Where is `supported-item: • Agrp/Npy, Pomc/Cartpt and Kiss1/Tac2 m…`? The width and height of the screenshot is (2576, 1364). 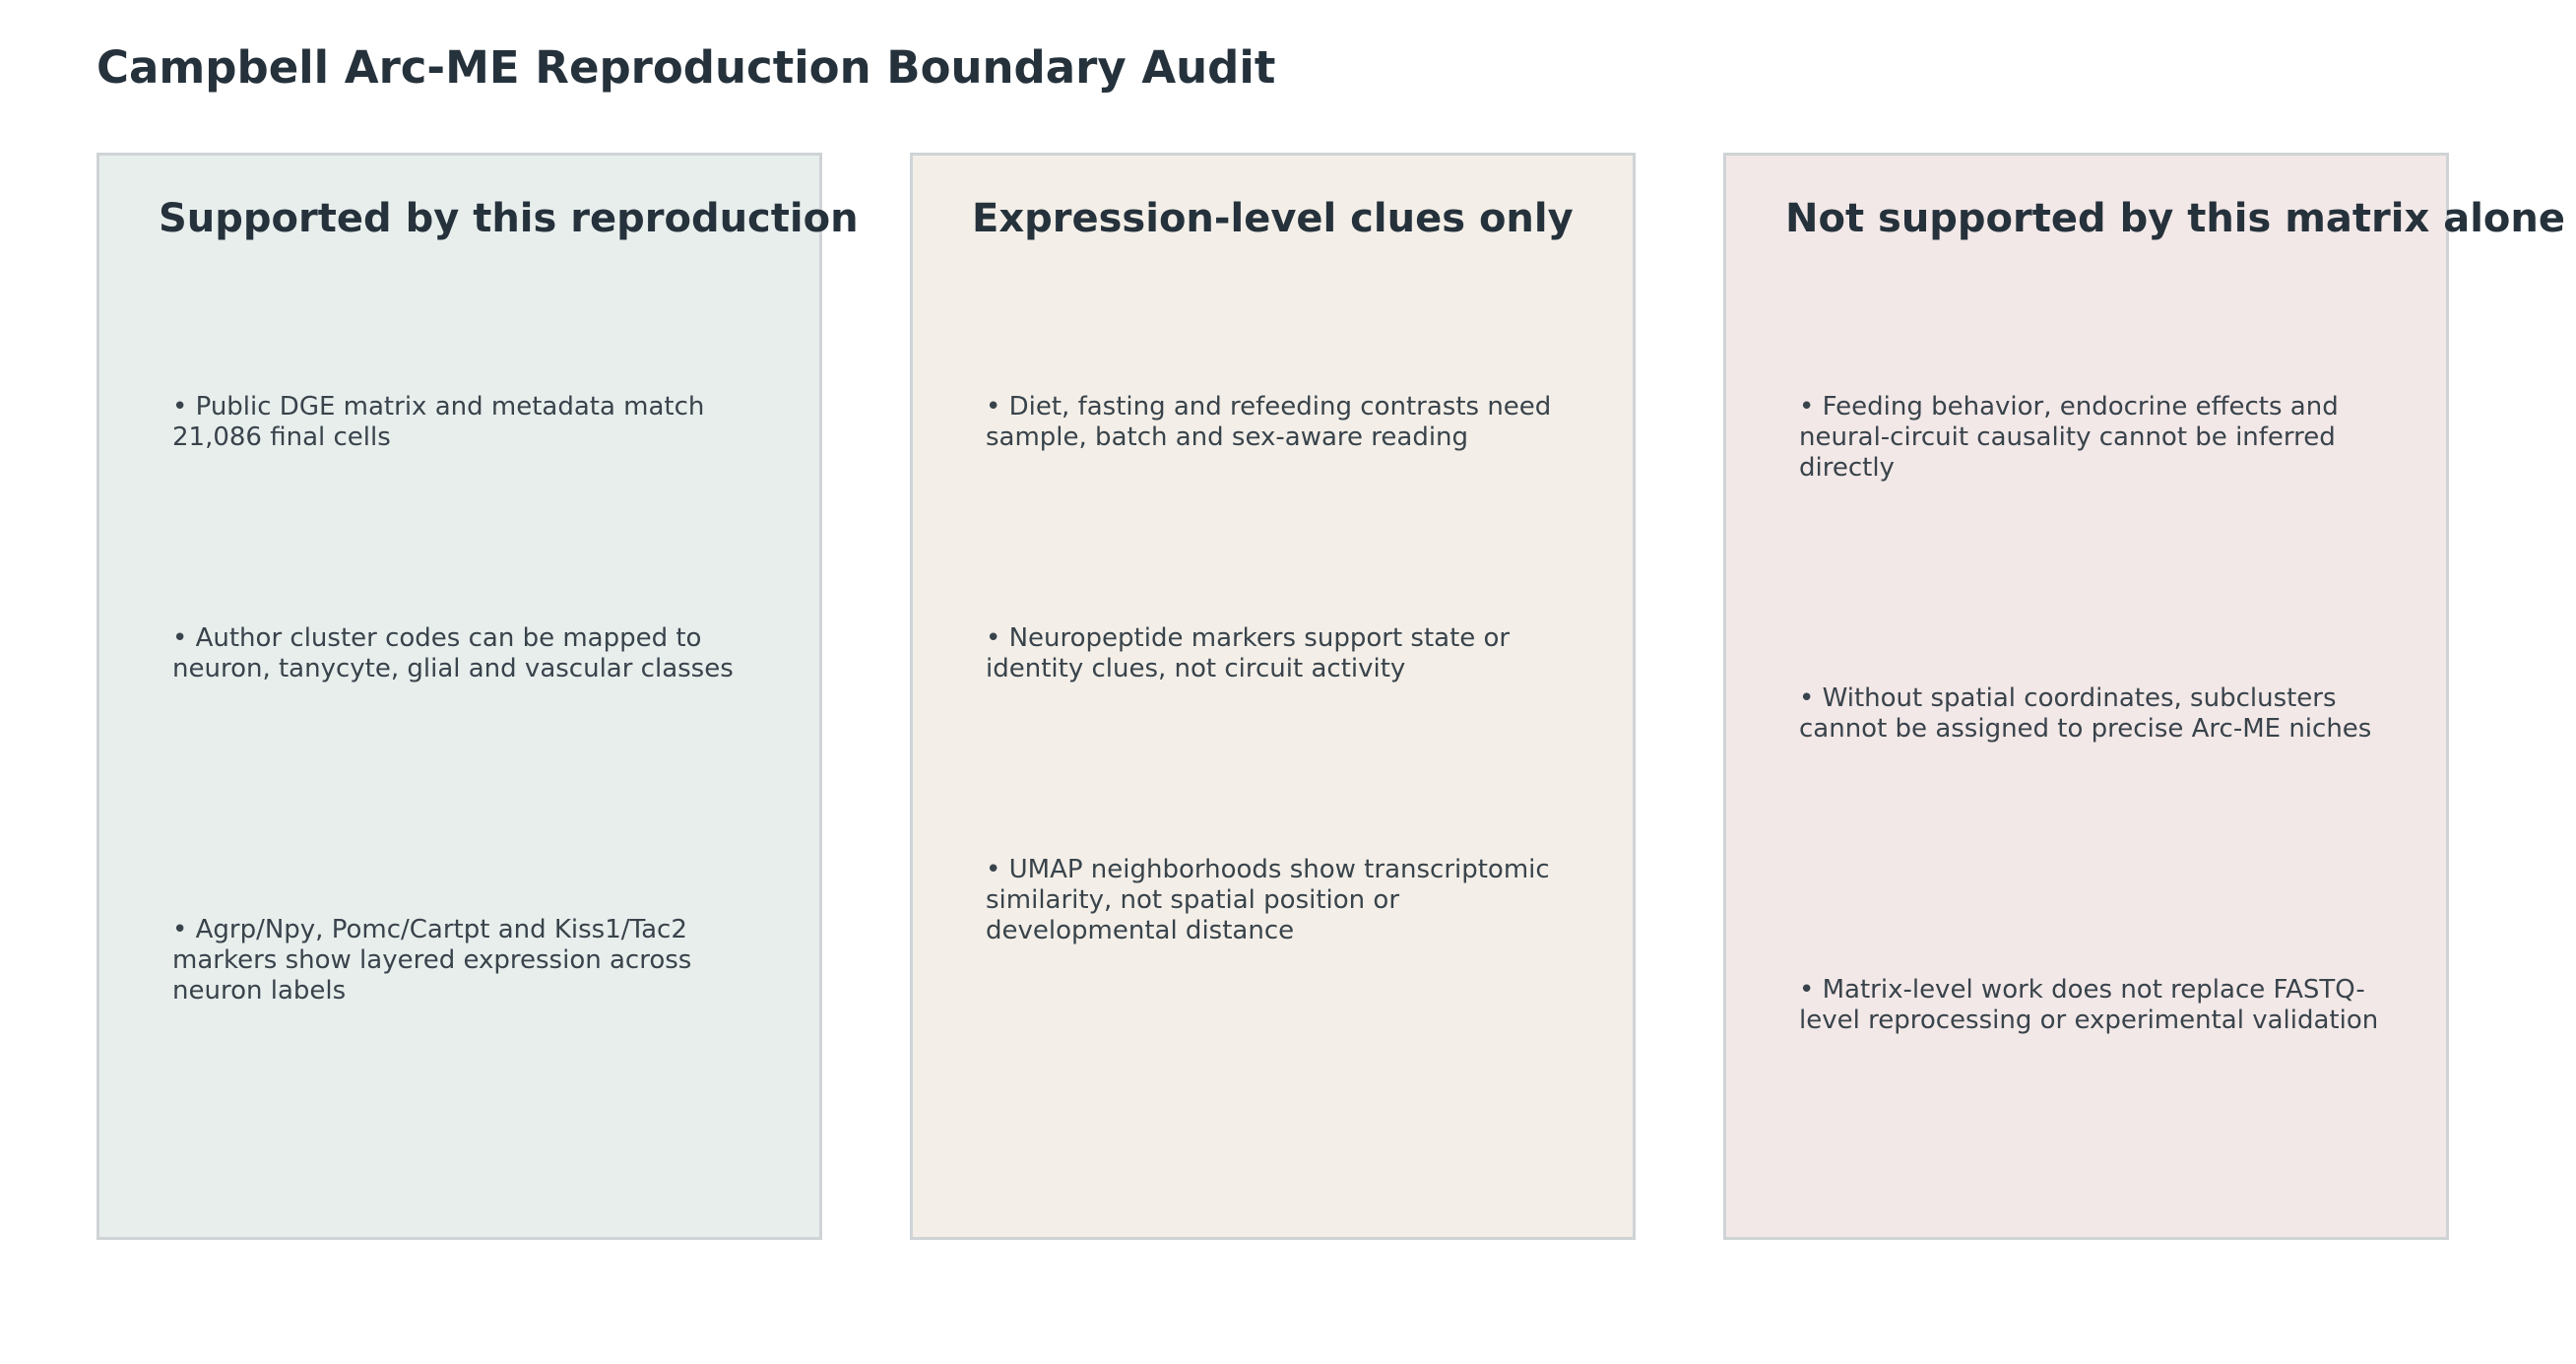
supported-item: • Agrp/Npy, Pomc/Cartpt and Kiss1/Tac2 m… is located at coordinates (432, 960).